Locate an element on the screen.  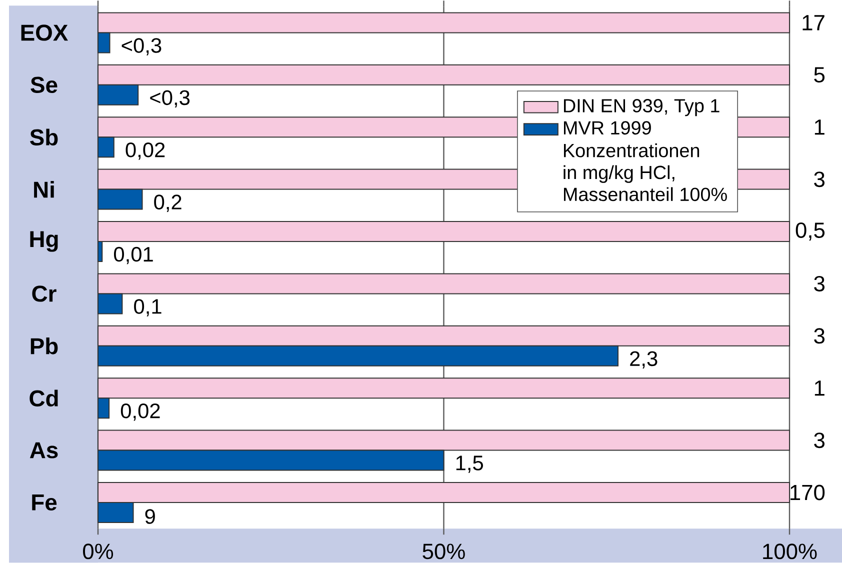
annotation: Massenanteil 100% is located at coordinates (645, 194).